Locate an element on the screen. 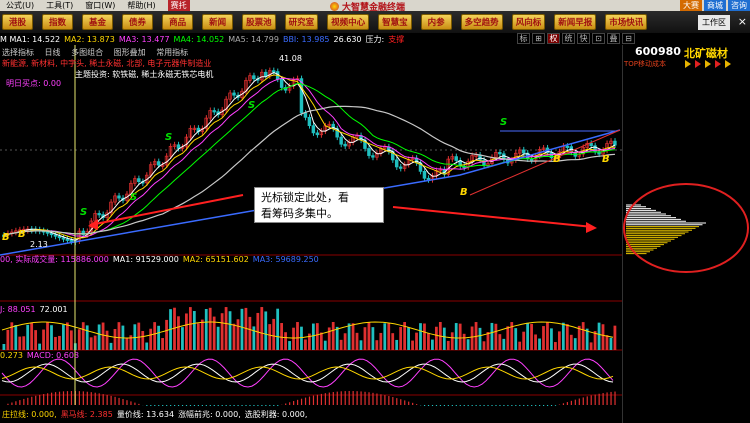  tb-grid: ⊞ is located at coordinates (538, 38).